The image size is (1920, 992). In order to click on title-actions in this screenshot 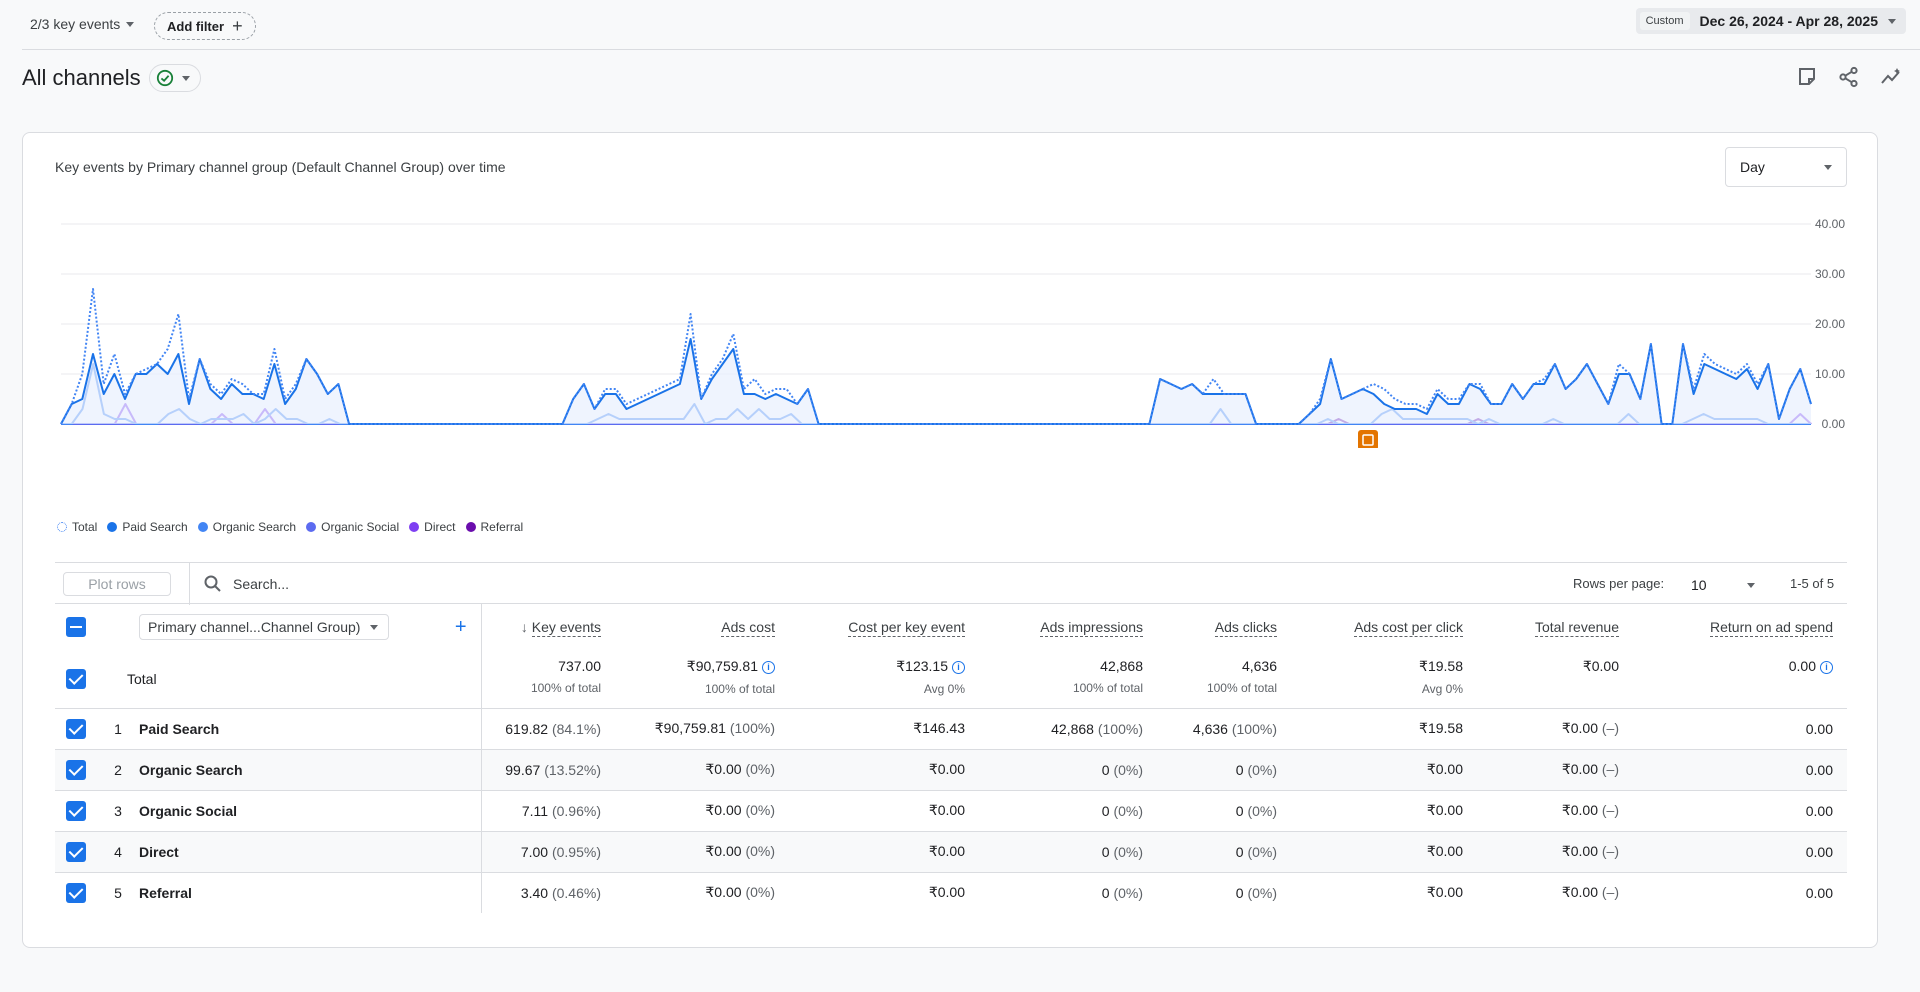, I will do `click(1849, 77)`.